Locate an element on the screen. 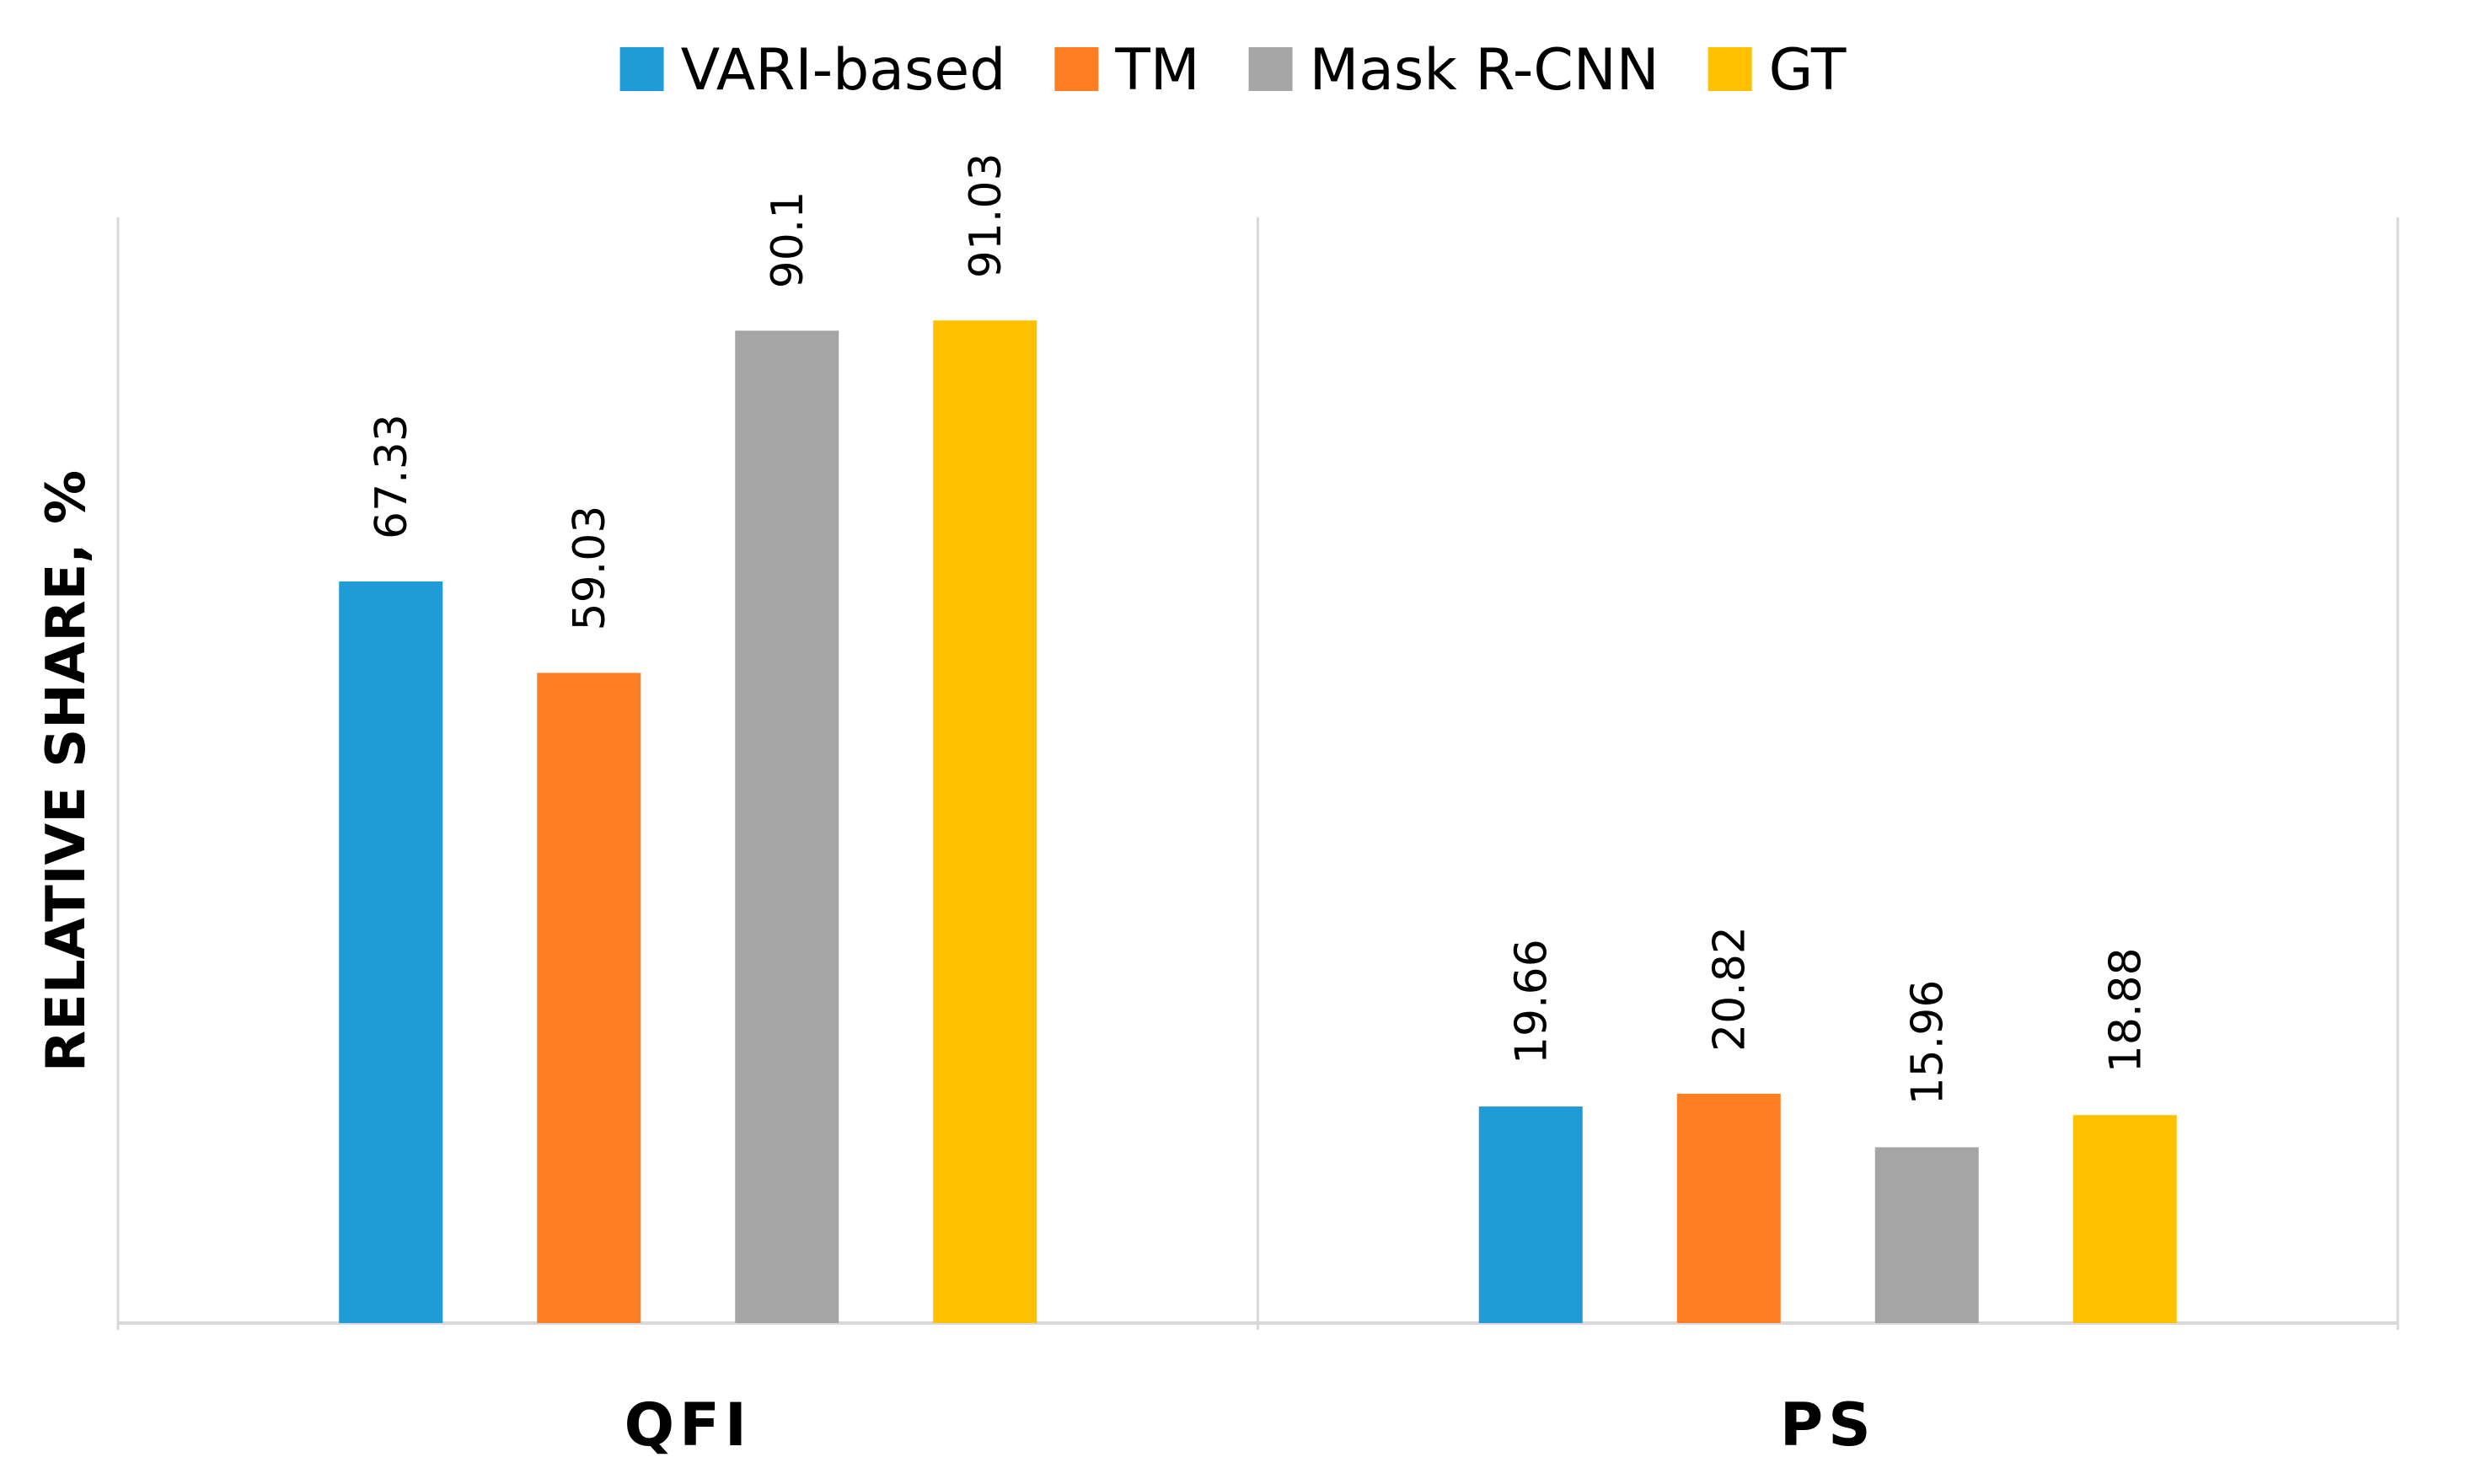 The height and width of the screenshot is (1484, 2466). legend-label: VARI-based is located at coordinates (843, 70).